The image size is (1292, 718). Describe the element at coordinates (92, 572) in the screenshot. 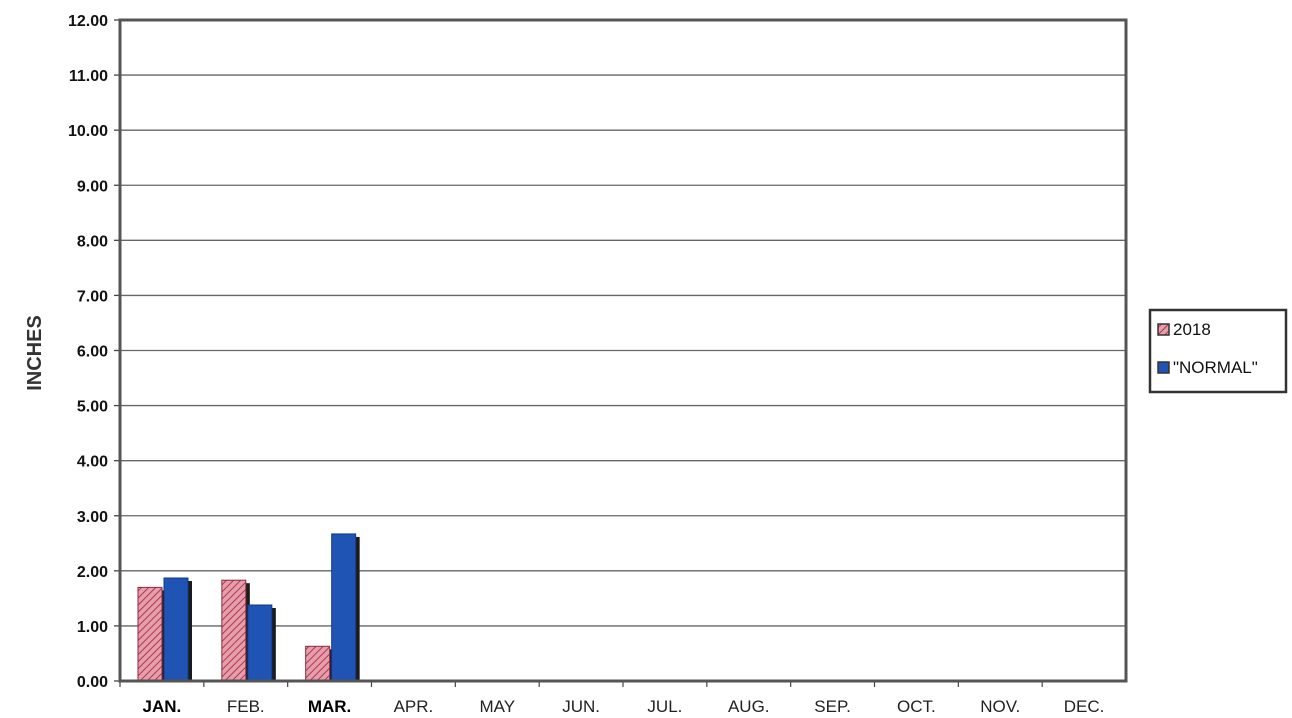

I see `y-tick-label: 2.00` at that location.